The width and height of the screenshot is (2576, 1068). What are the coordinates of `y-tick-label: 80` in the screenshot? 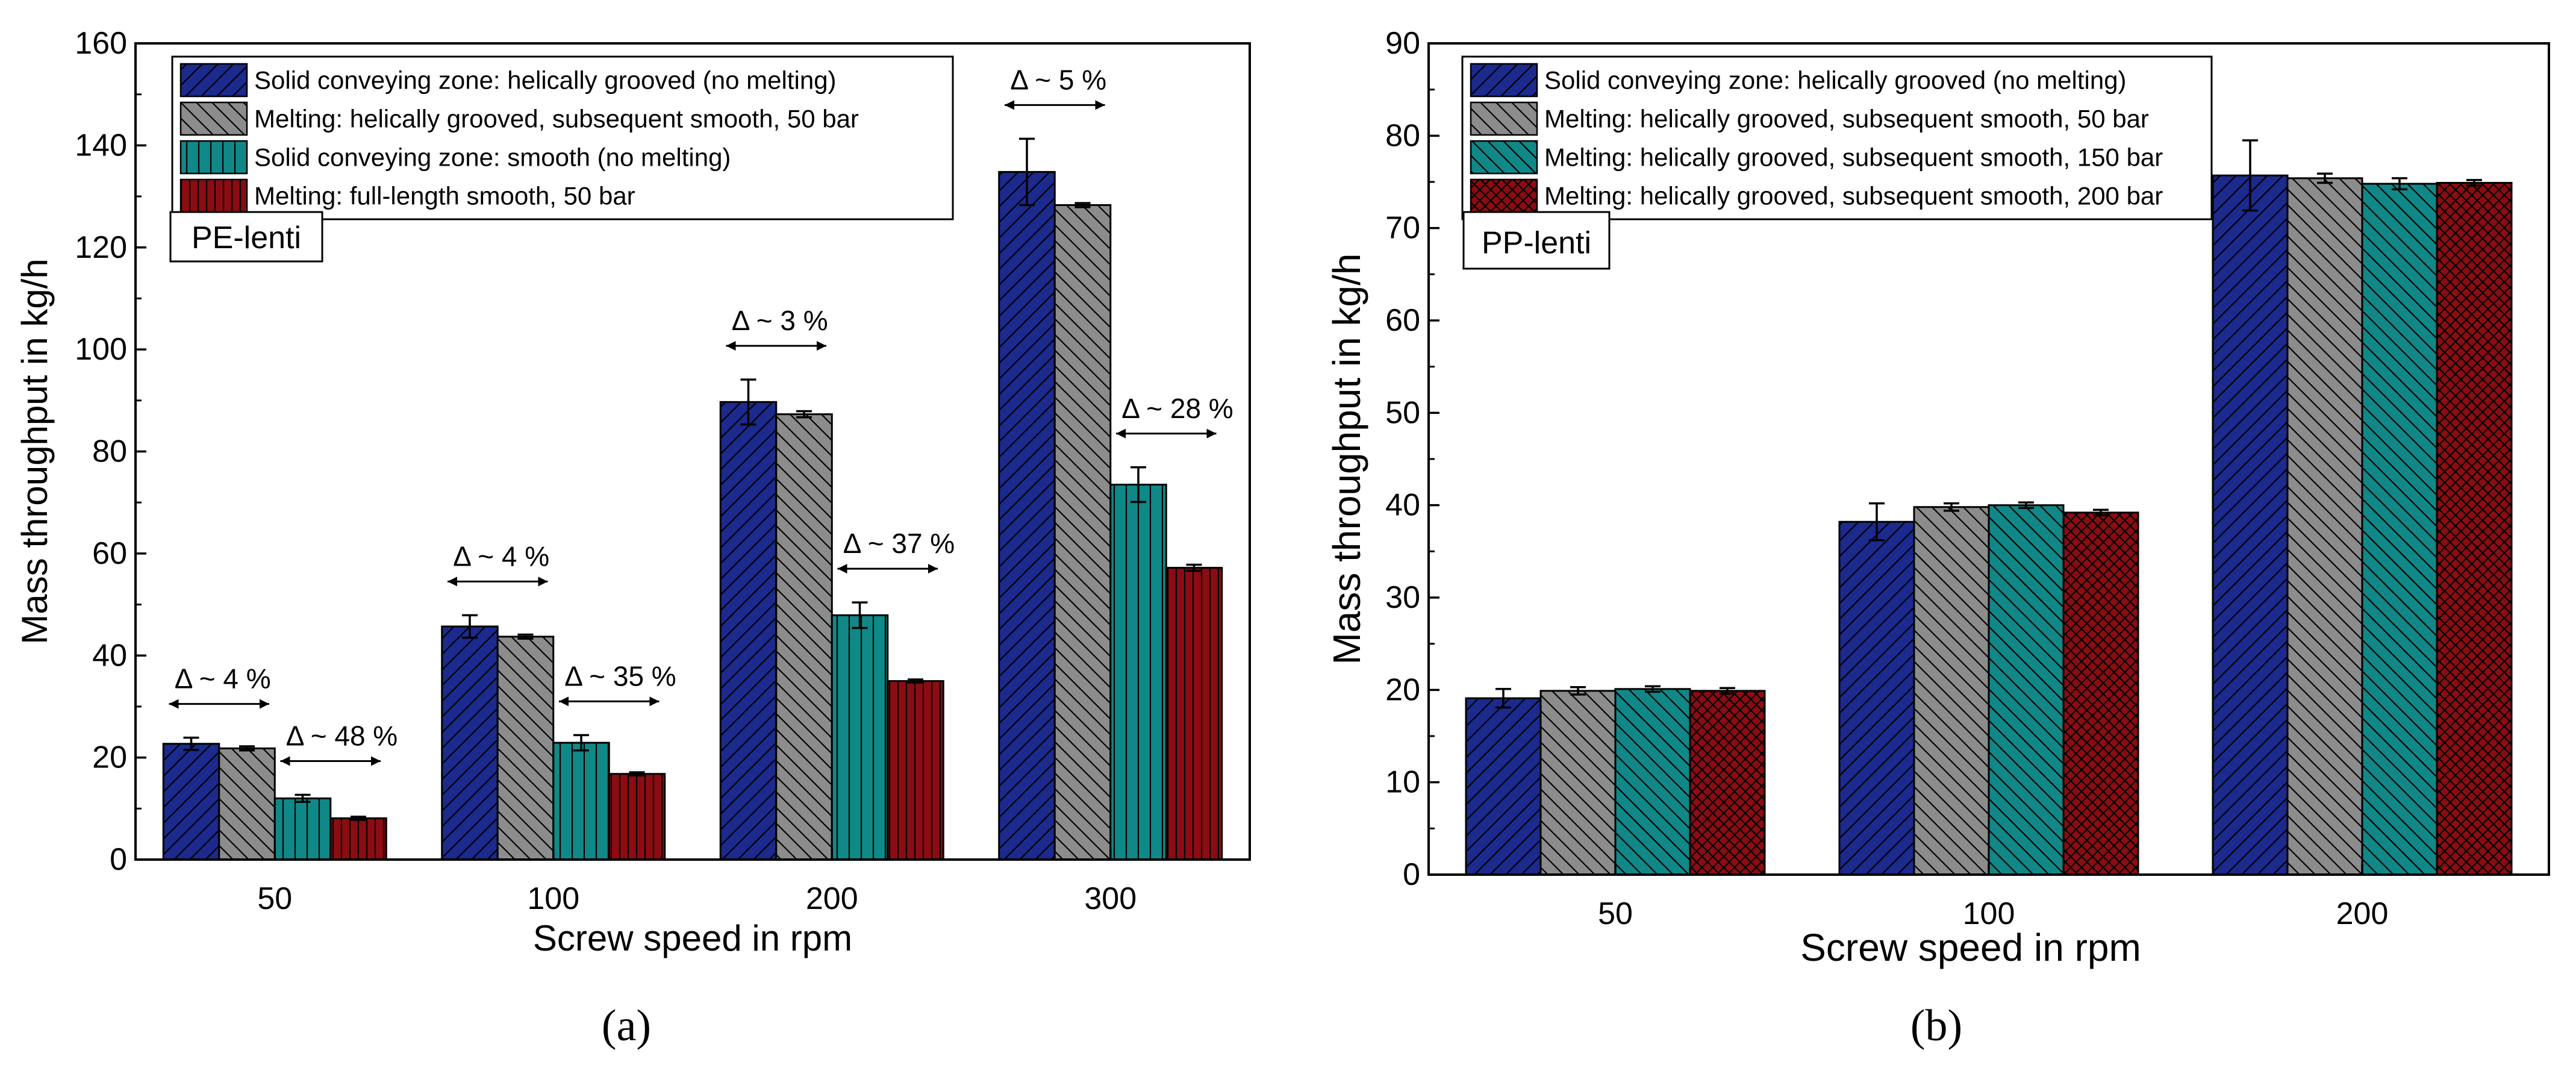 It's located at (109, 451).